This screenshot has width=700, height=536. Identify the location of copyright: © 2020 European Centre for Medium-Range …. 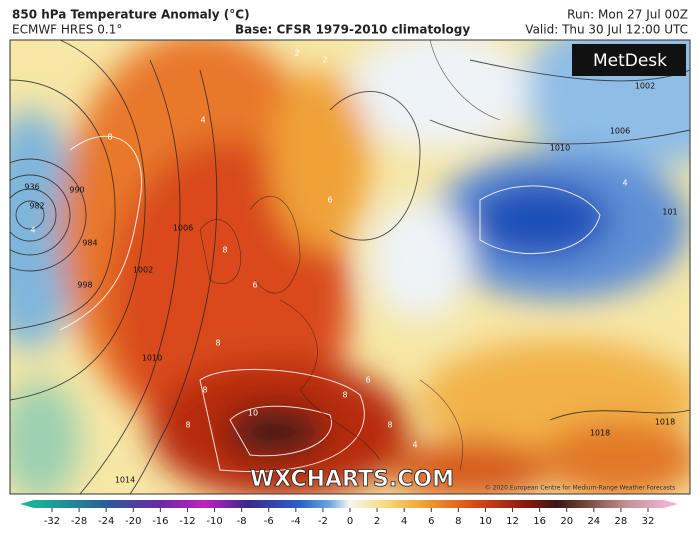
(580, 488).